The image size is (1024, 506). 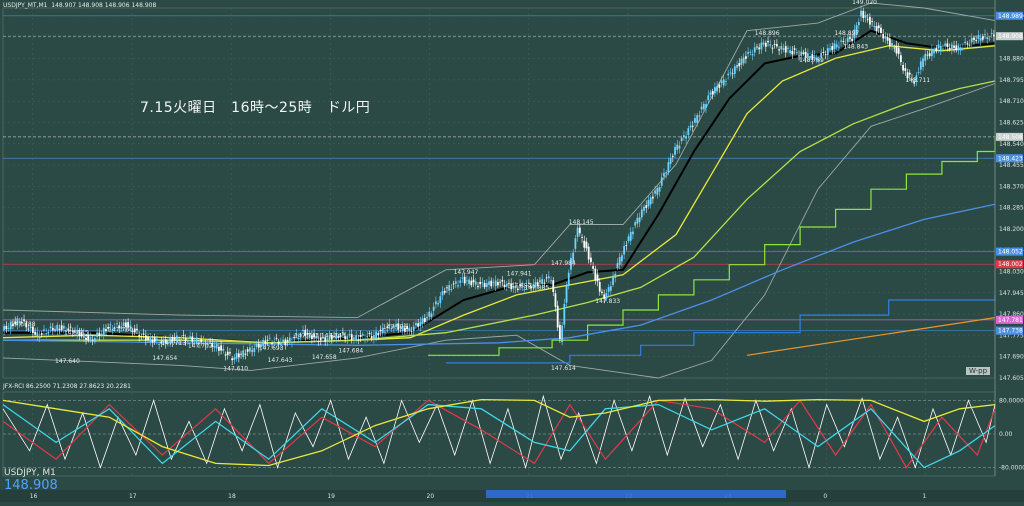 I want to click on y-tick-label: 147.775, so click(x=1011, y=335).